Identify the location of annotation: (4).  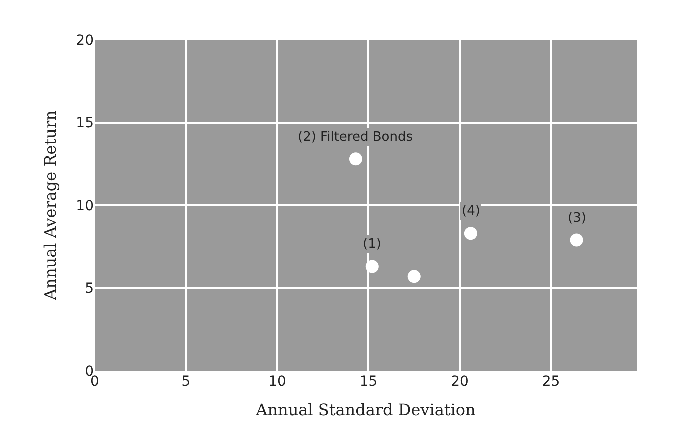
(471, 211).